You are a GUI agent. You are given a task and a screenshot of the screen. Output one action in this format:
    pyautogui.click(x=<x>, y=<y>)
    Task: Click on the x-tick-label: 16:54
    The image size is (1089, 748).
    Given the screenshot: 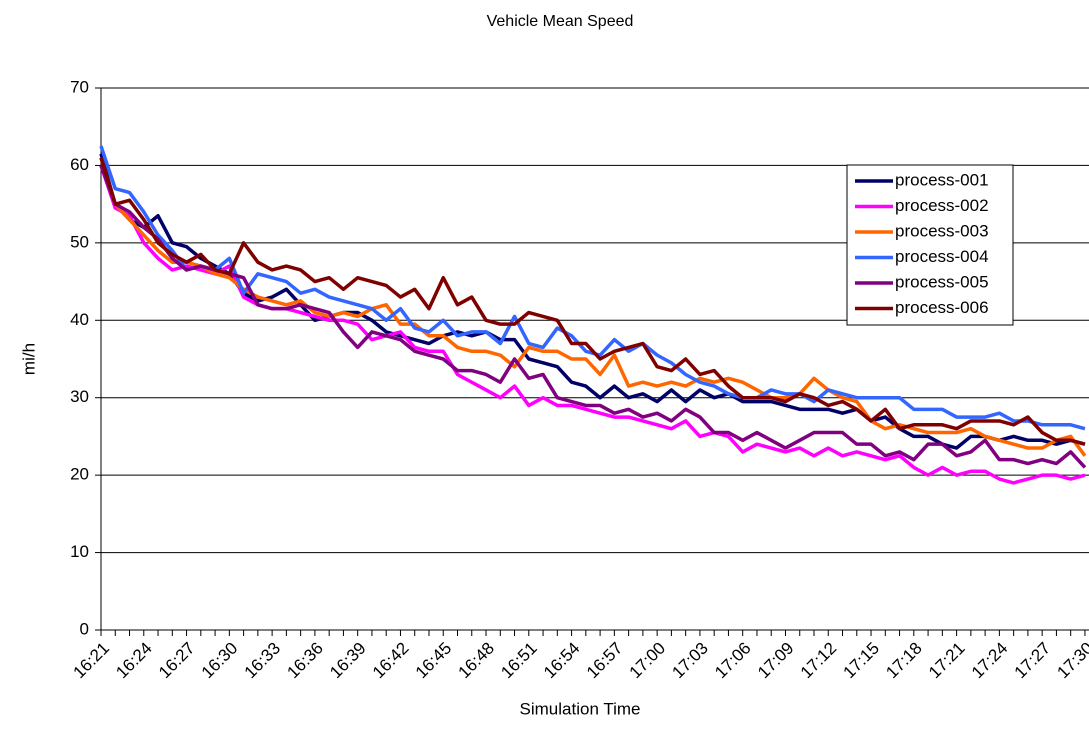 What is the action you would take?
    pyautogui.click(x=562, y=661)
    